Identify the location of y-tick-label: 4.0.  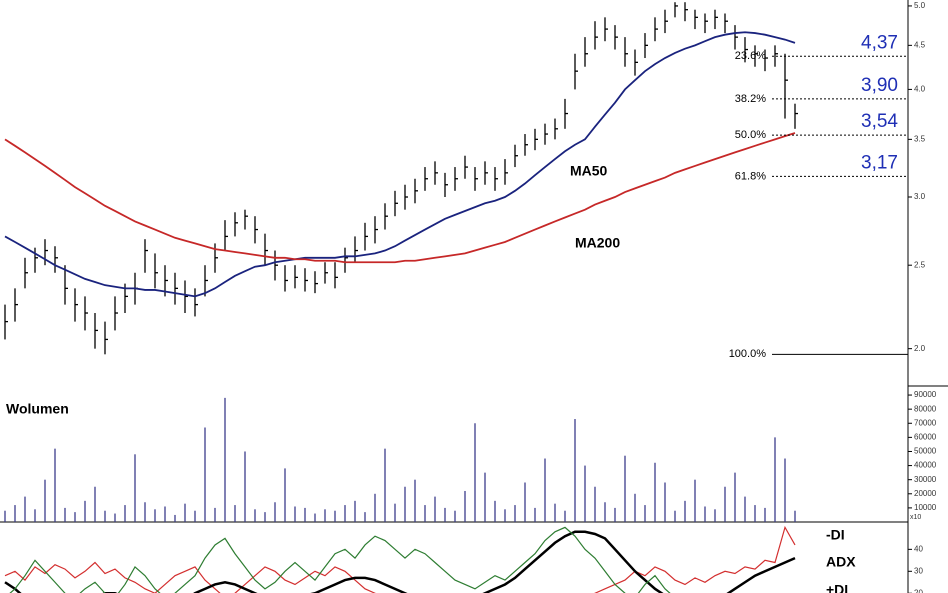
(920, 89).